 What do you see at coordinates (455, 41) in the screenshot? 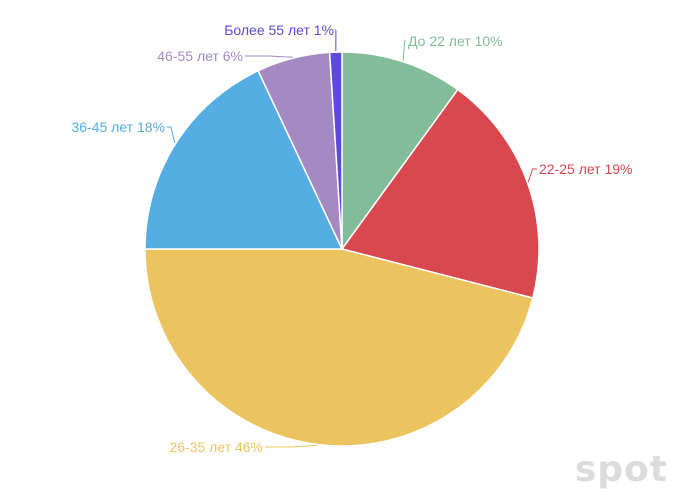
I see `slice-under-22-label: До 22 лет 10%` at bounding box center [455, 41].